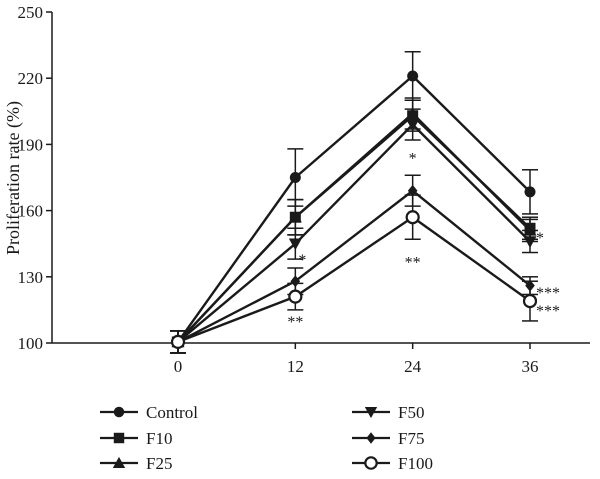 This screenshot has width=600, height=479. Describe the element at coordinates (413, 366) in the screenshot. I see `x-tick-label: 24` at that location.